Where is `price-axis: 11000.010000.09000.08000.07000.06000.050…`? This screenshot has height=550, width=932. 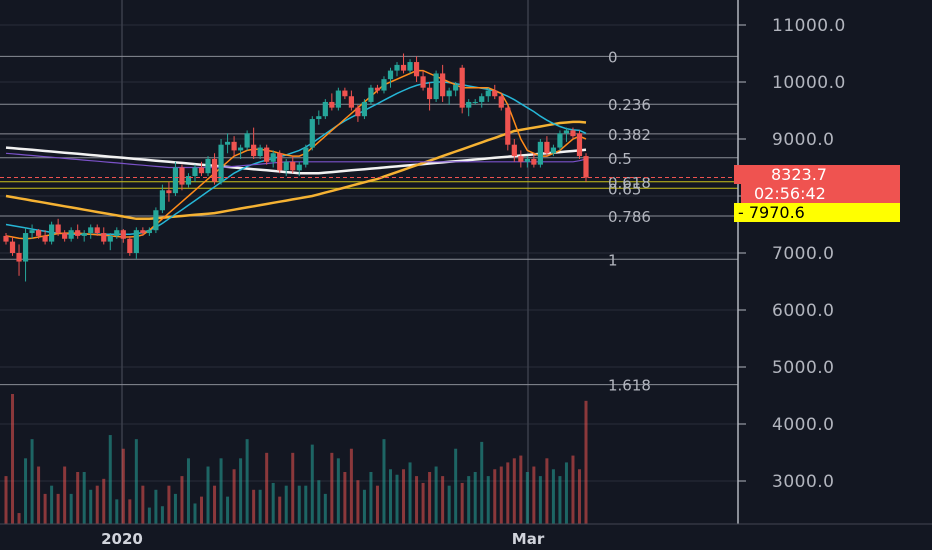
price-axis: 11000.010000.09000.08000.07000.06000.050… is located at coordinates (792, 254).